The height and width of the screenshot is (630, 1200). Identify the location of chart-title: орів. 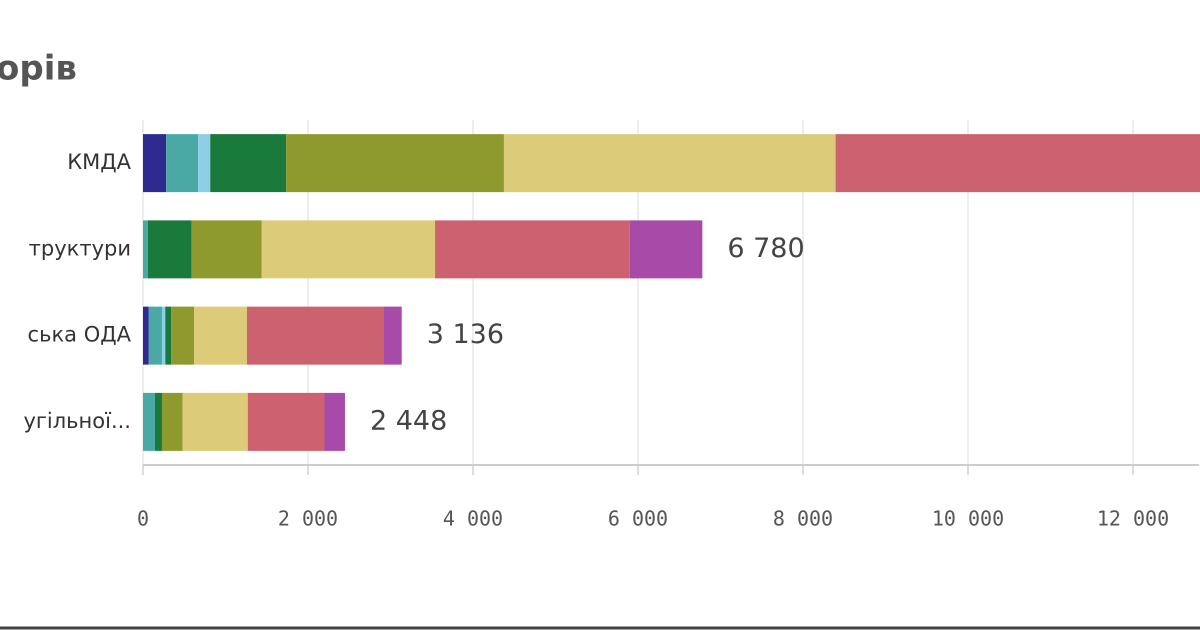
(38, 69).